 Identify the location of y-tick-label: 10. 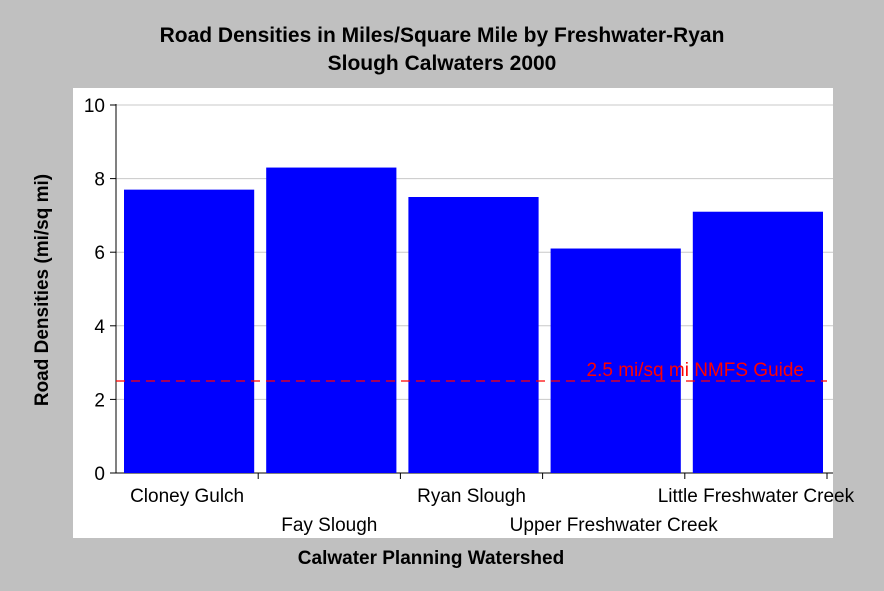
(94, 106).